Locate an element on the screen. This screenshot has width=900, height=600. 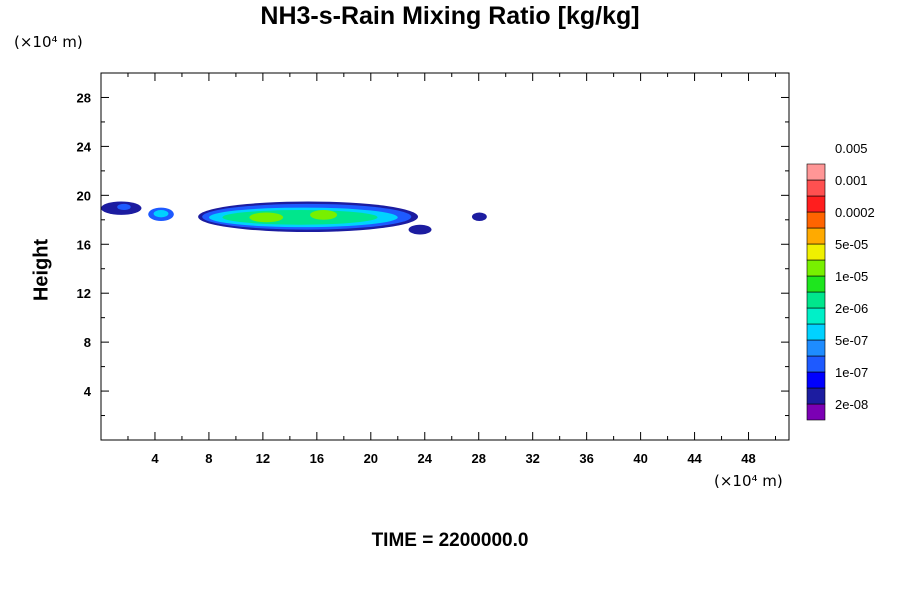
time-label: TIME = is located at coordinates (402, 540).